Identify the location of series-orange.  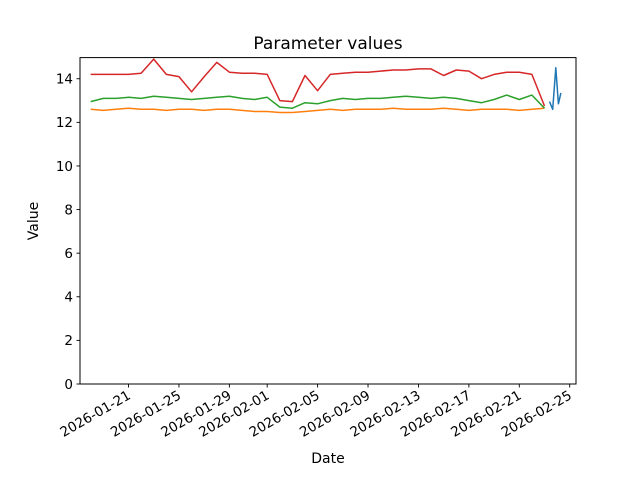
(317, 110).